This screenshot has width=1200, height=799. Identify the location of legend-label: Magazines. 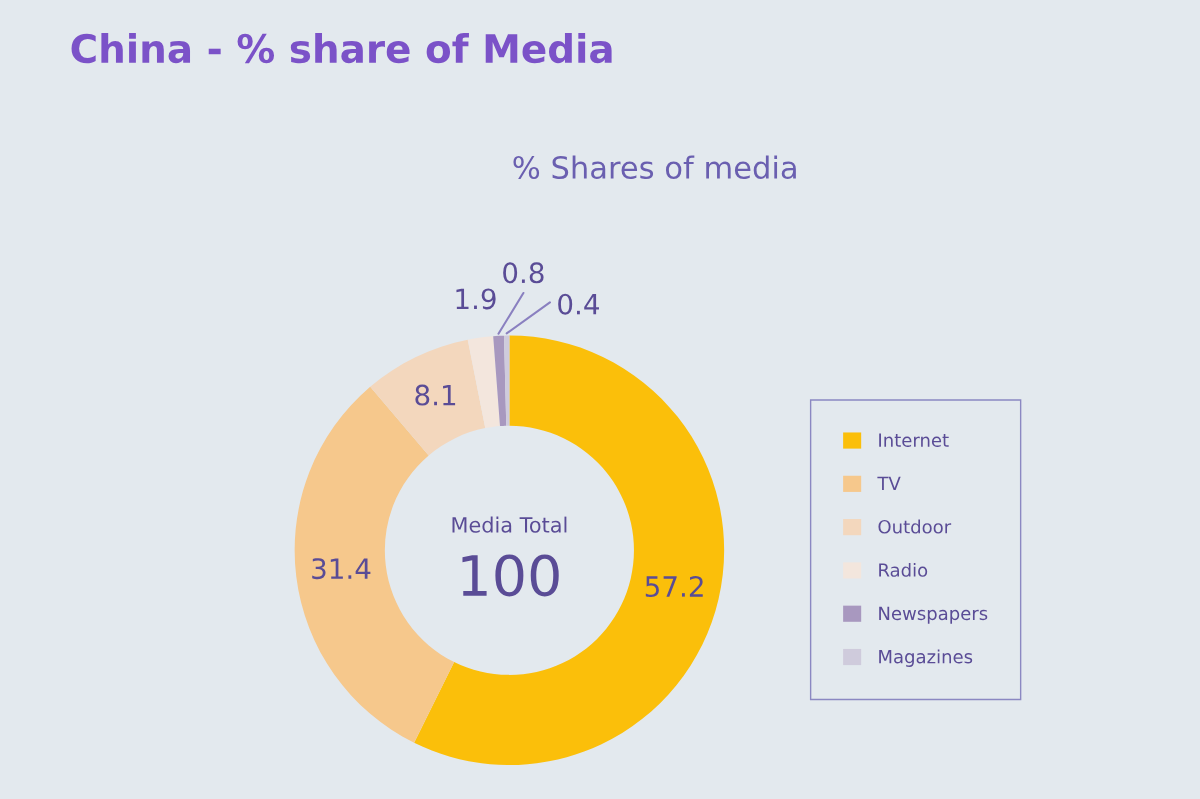
(926, 658).